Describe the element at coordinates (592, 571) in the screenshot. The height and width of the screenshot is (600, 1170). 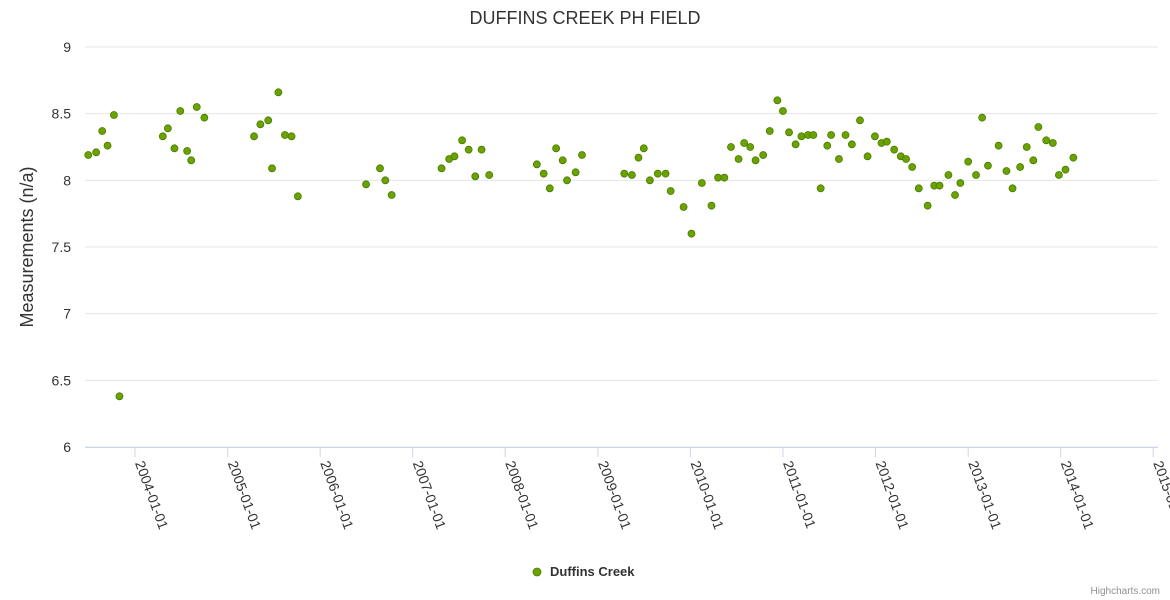
I see `legend-label: Duffins Creek` at that location.